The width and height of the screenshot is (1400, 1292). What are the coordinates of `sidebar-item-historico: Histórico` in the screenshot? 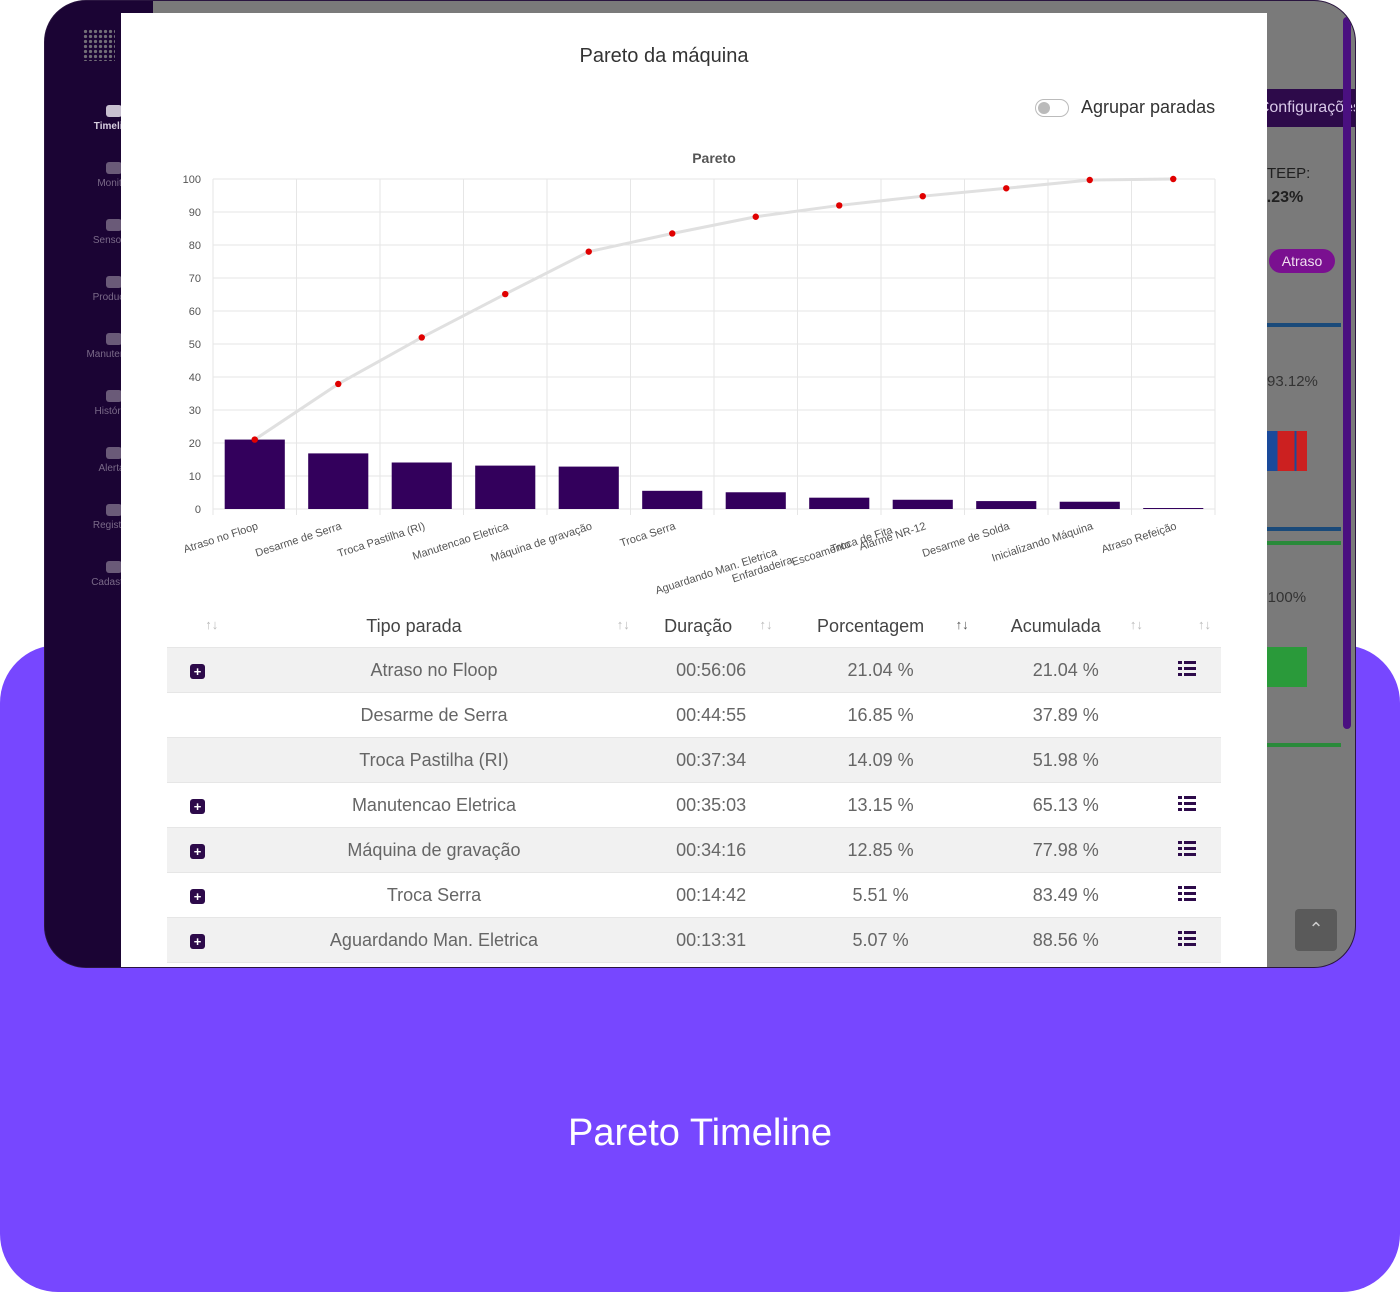 It's located at (114, 403).